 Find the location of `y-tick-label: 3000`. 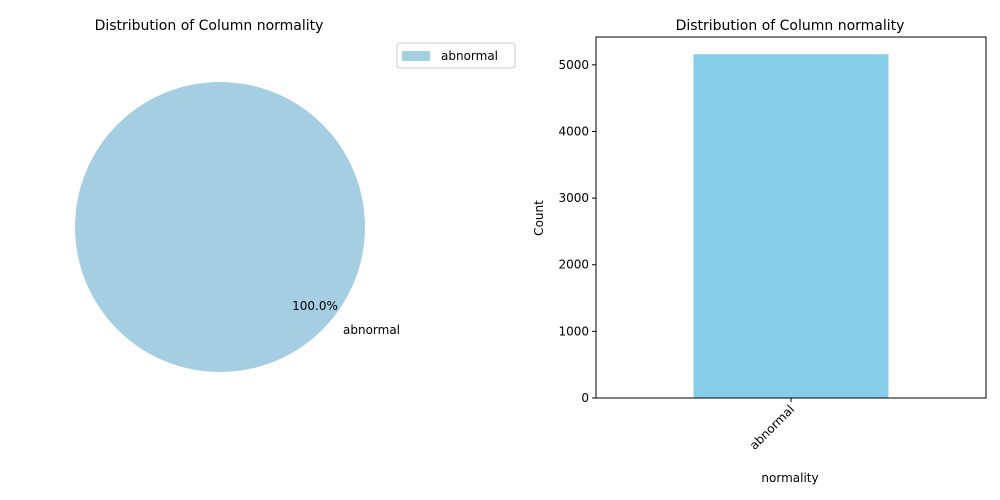

y-tick-label: 3000 is located at coordinates (573, 198).